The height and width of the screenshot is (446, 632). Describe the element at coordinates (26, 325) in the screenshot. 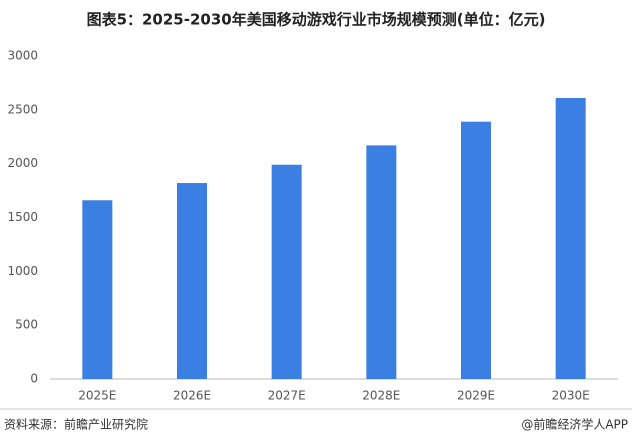

I see `y-tick-label: 500` at that location.